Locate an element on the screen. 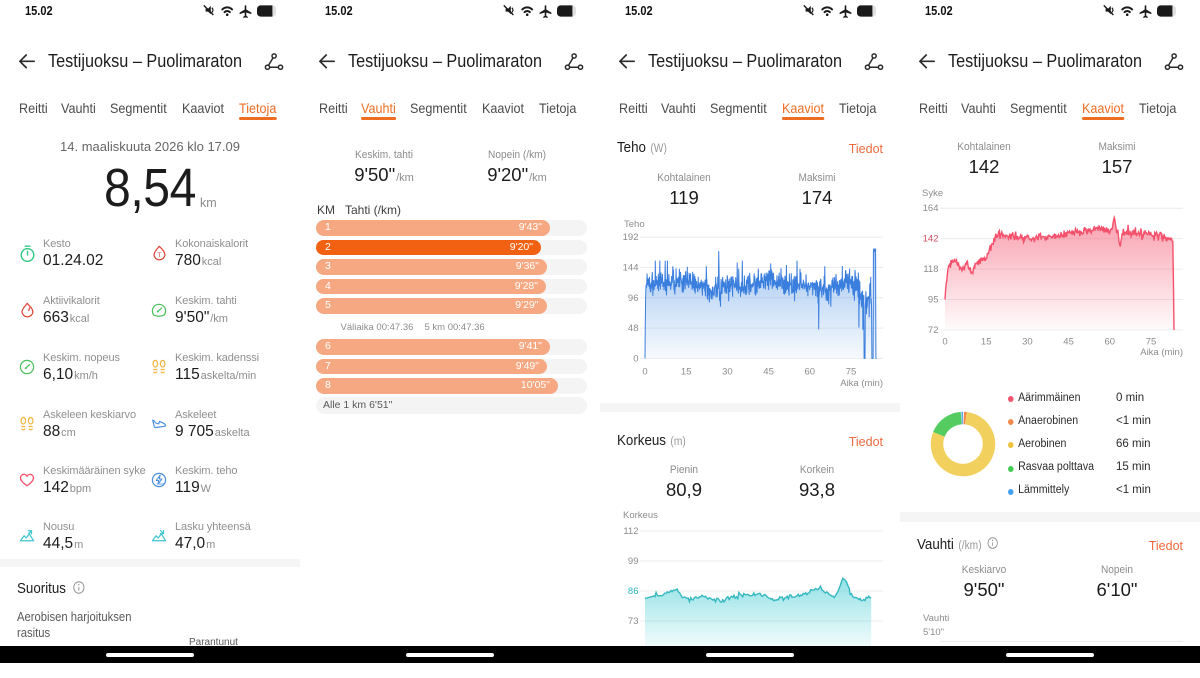 Image resolution: width=1200 pixels, height=678 pixels. svg-text: Syke is located at coordinates (932, 193).